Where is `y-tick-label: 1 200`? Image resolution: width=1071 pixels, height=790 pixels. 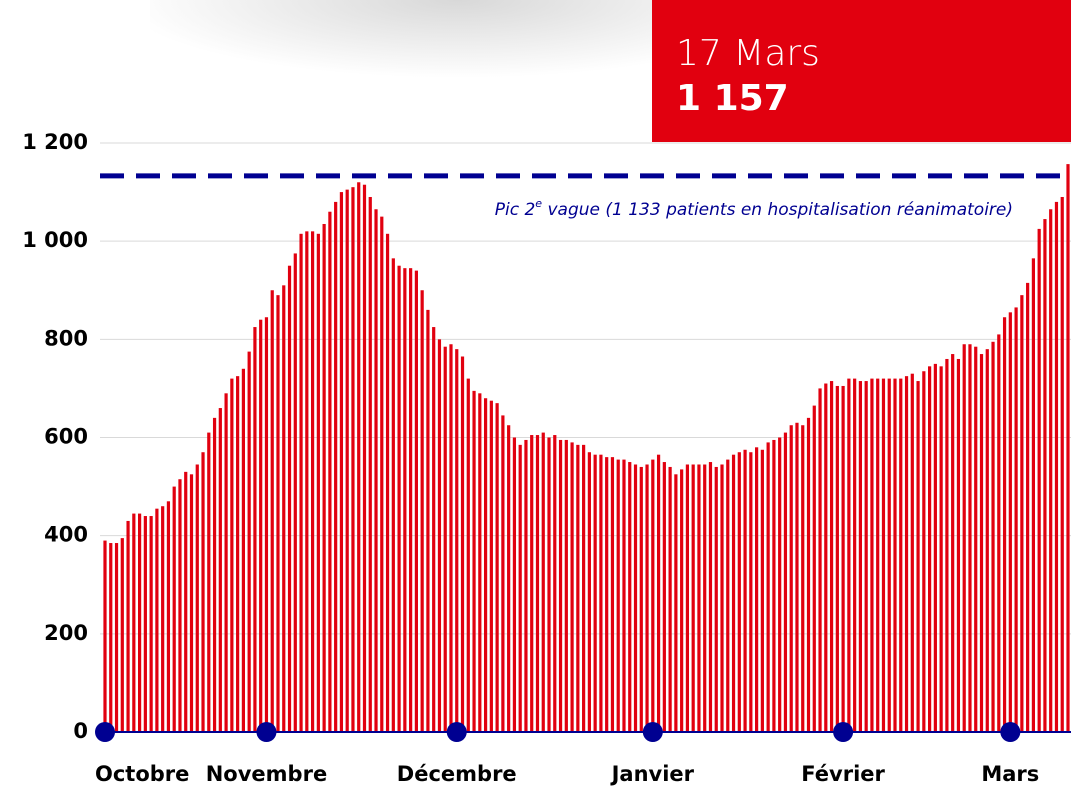 y-tick-label: 1 200 is located at coordinates (55, 142).